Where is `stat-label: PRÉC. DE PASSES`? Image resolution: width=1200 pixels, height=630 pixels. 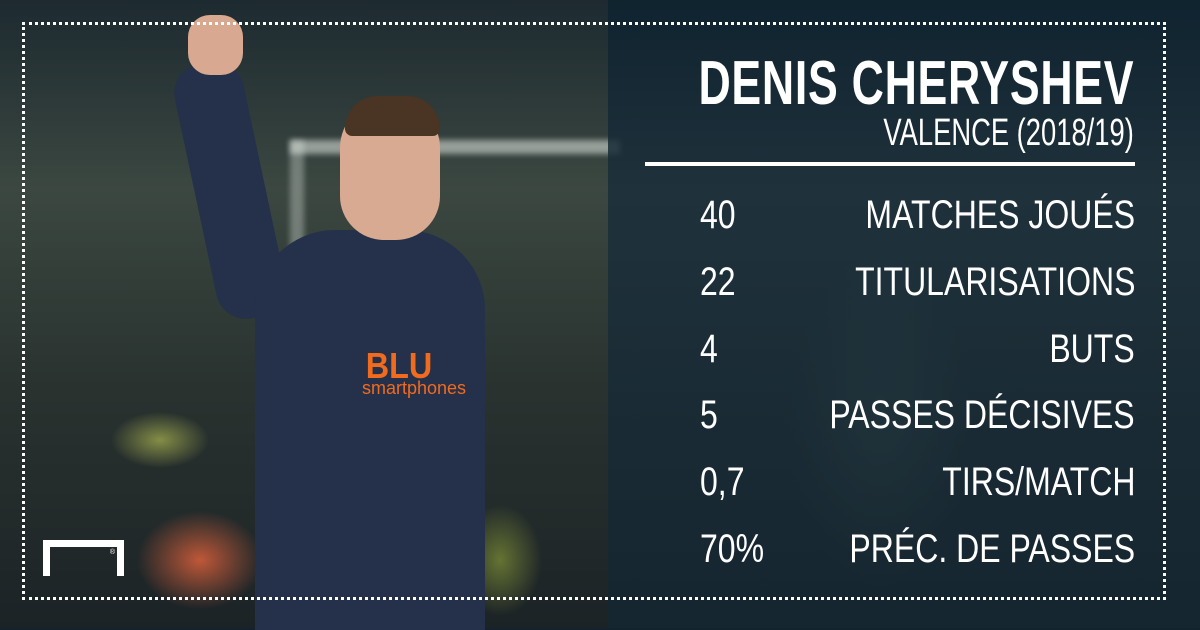
stat-label: PRÉC. DE PASSES is located at coordinates (992, 549).